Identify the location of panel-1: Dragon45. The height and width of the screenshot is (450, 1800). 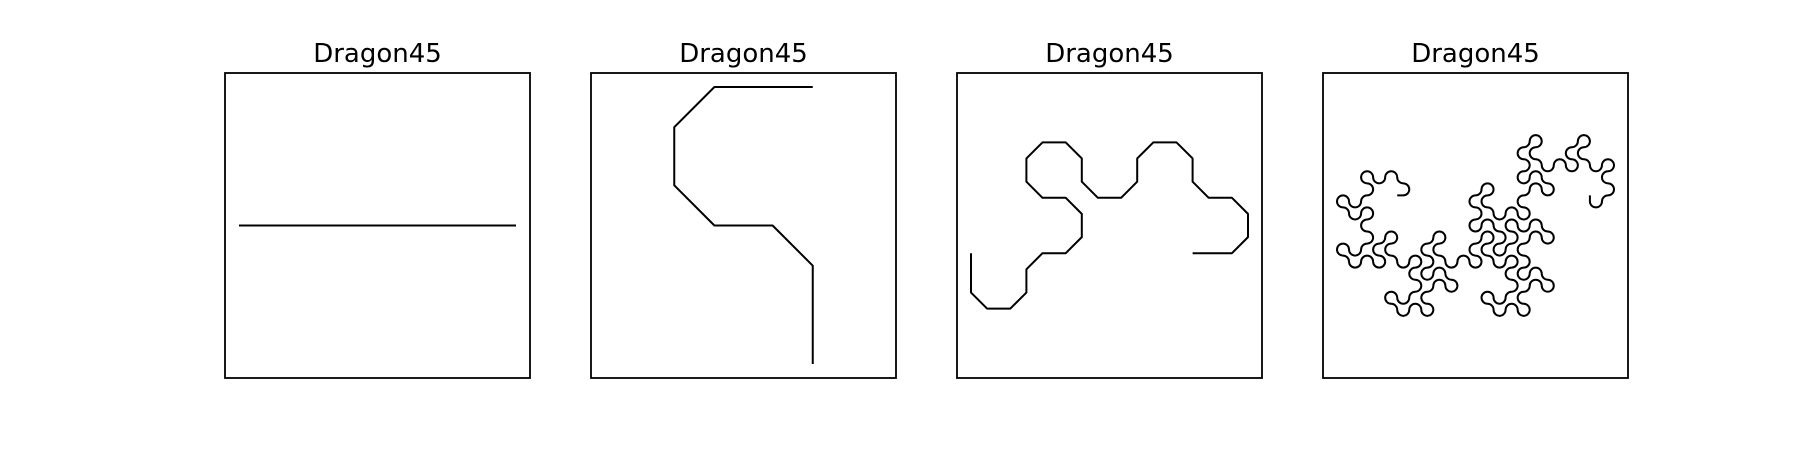
(377, 209).